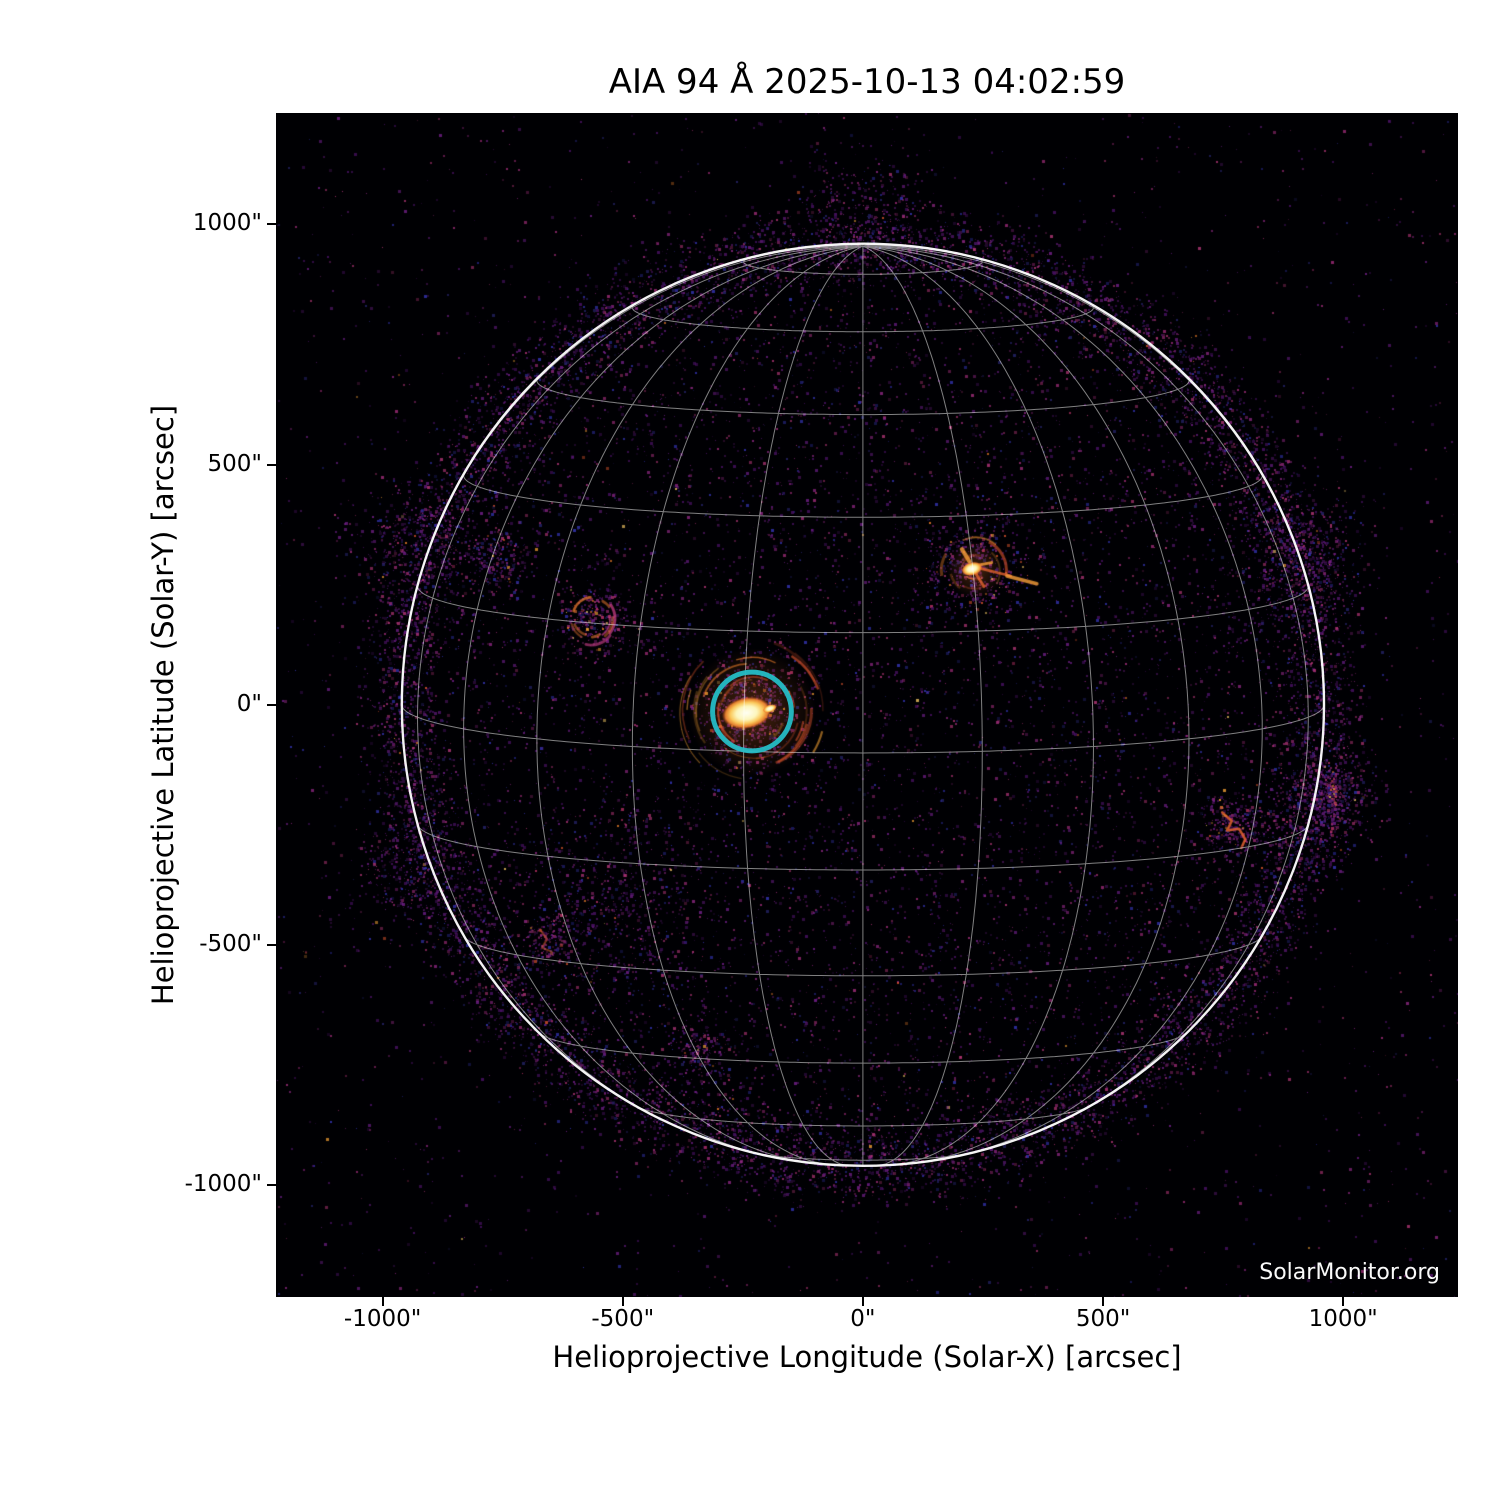  I want to click on y-tick-label: 1000", so click(227, 223).